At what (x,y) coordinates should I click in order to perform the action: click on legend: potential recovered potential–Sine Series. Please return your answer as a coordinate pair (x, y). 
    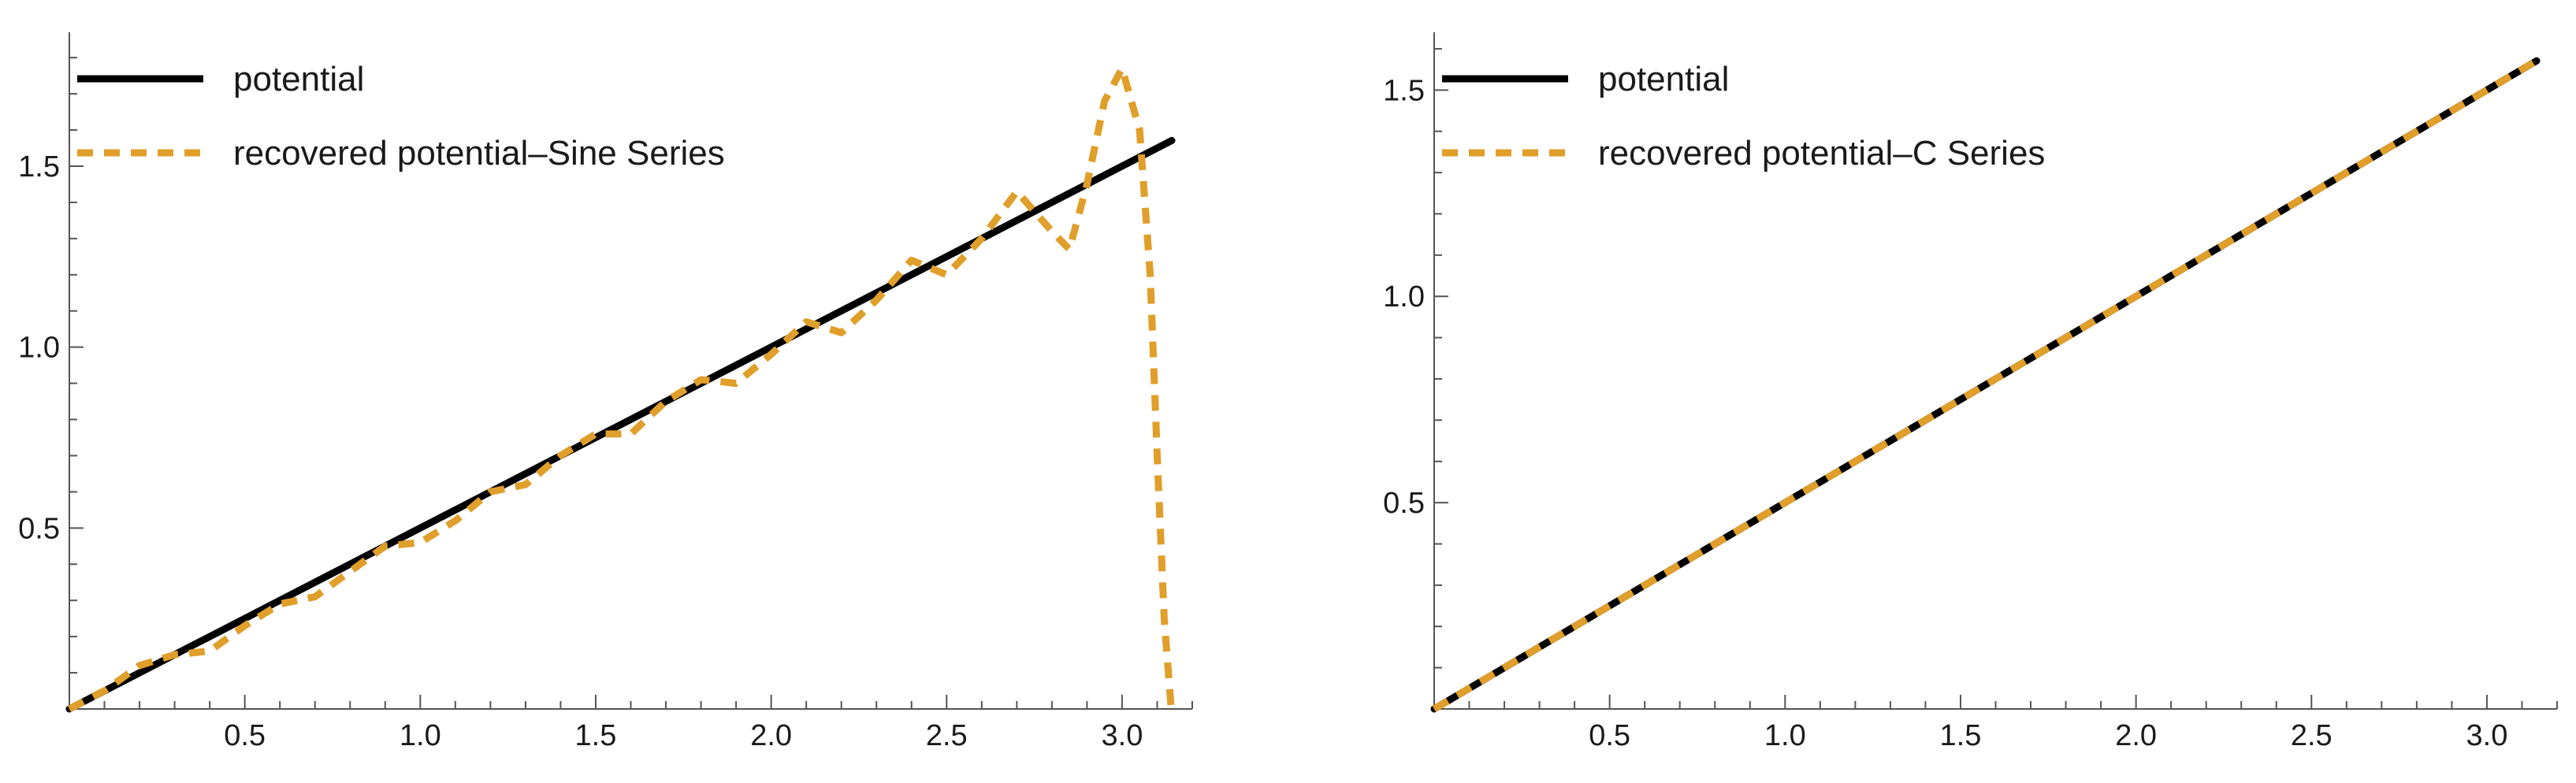
    Looking at the image, I should click on (401, 117).